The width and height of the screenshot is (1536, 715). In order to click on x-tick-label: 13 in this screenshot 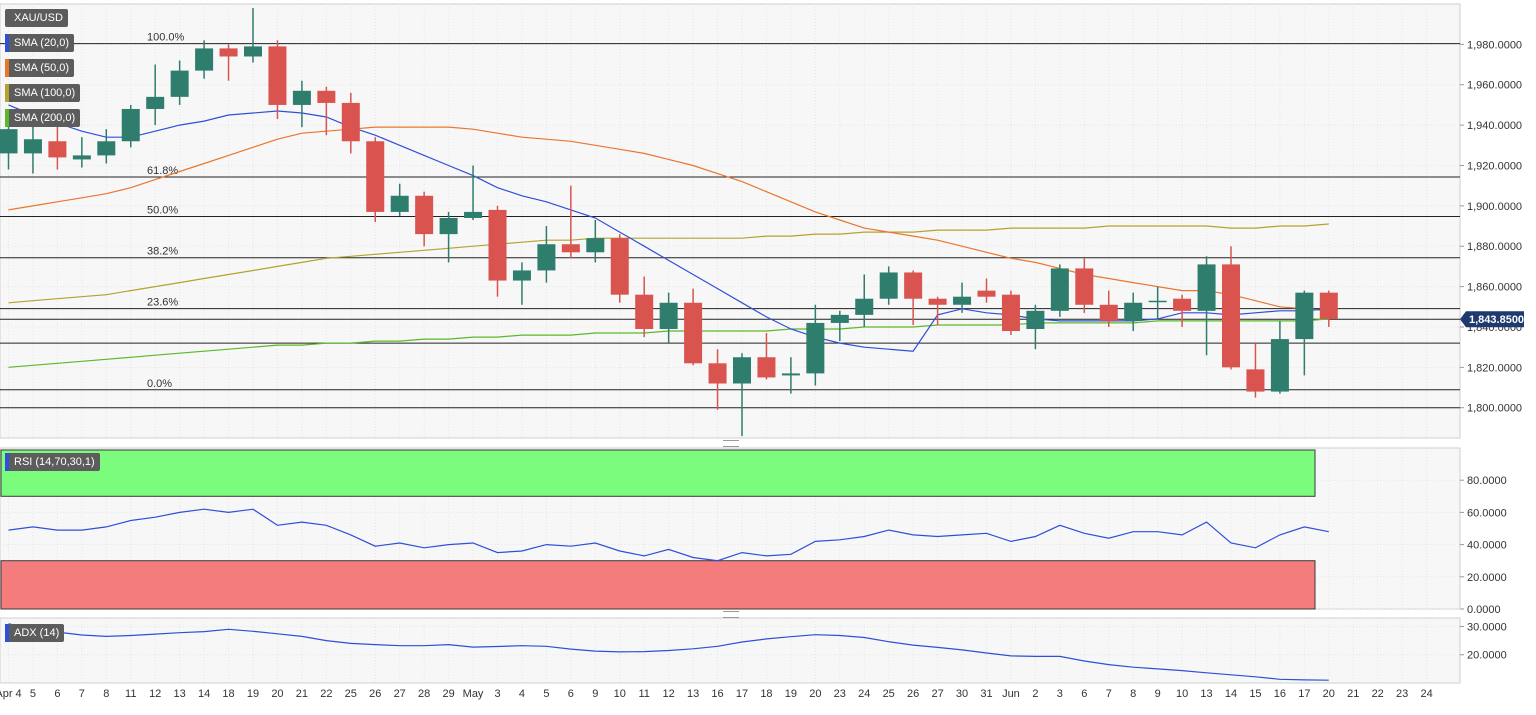, I will do `click(693, 694)`.